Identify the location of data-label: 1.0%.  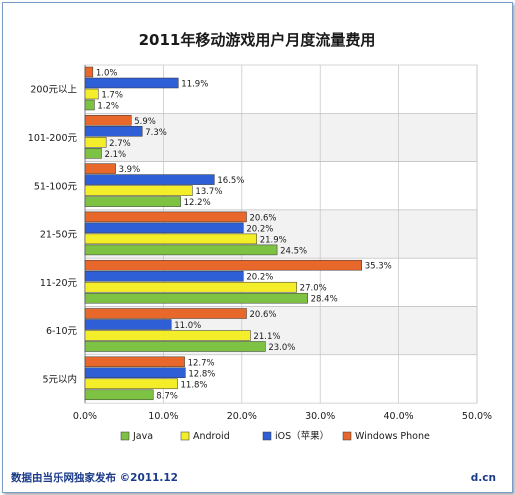
(107, 74).